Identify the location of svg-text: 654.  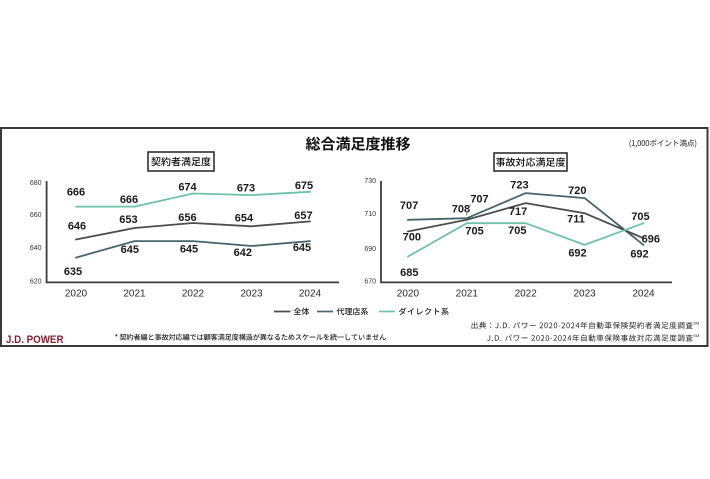
(244, 218).